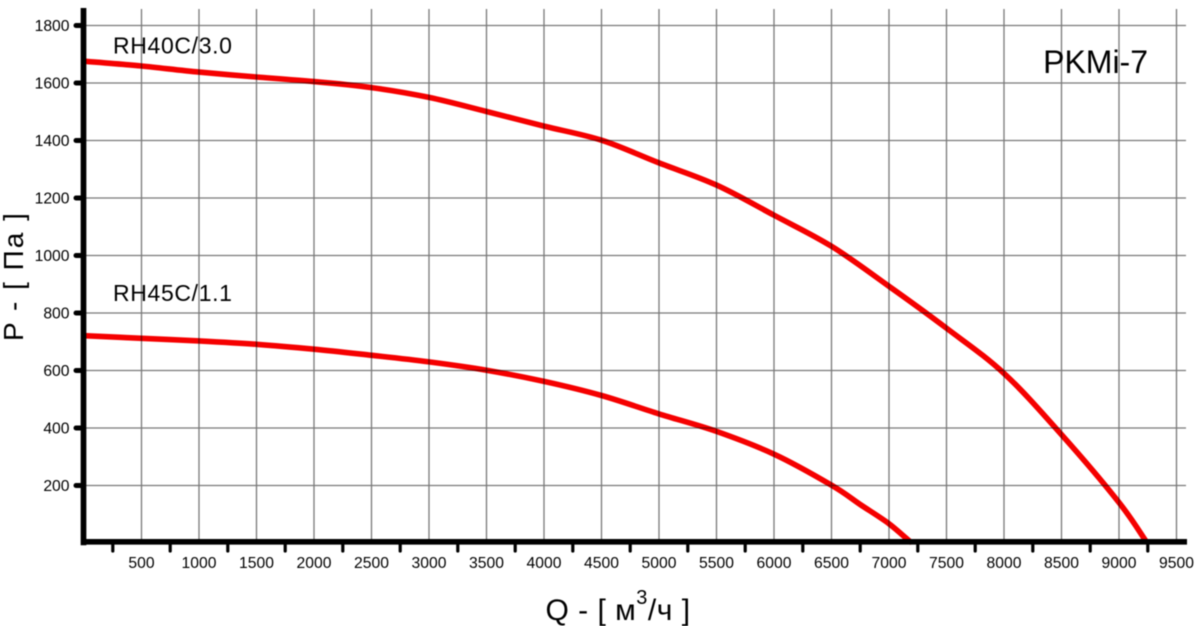 This screenshot has width=1200, height=626. Describe the element at coordinates (56, 371) in the screenshot. I see `svg-text: 600` at that location.